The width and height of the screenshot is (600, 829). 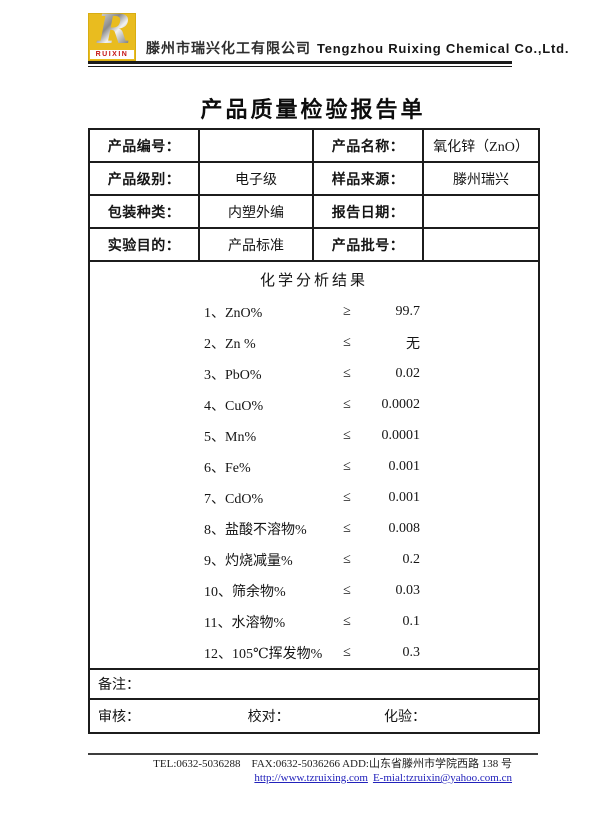 What do you see at coordinates (313, 754) in the screenshot?
I see `footer-divider` at bounding box center [313, 754].